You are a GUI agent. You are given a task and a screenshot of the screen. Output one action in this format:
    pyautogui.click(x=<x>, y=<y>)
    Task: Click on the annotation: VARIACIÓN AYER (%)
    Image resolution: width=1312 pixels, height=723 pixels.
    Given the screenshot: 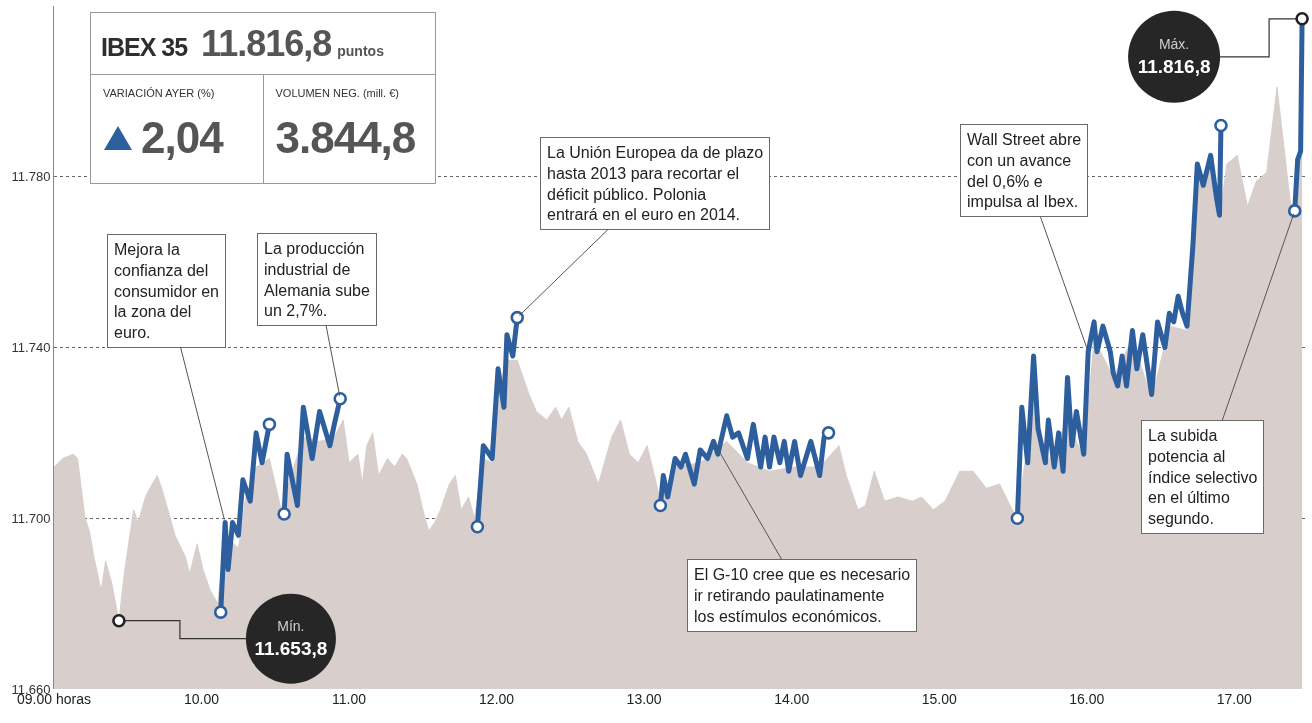 What is the action you would take?
    pyautogui.click(x=159, y=93)
    